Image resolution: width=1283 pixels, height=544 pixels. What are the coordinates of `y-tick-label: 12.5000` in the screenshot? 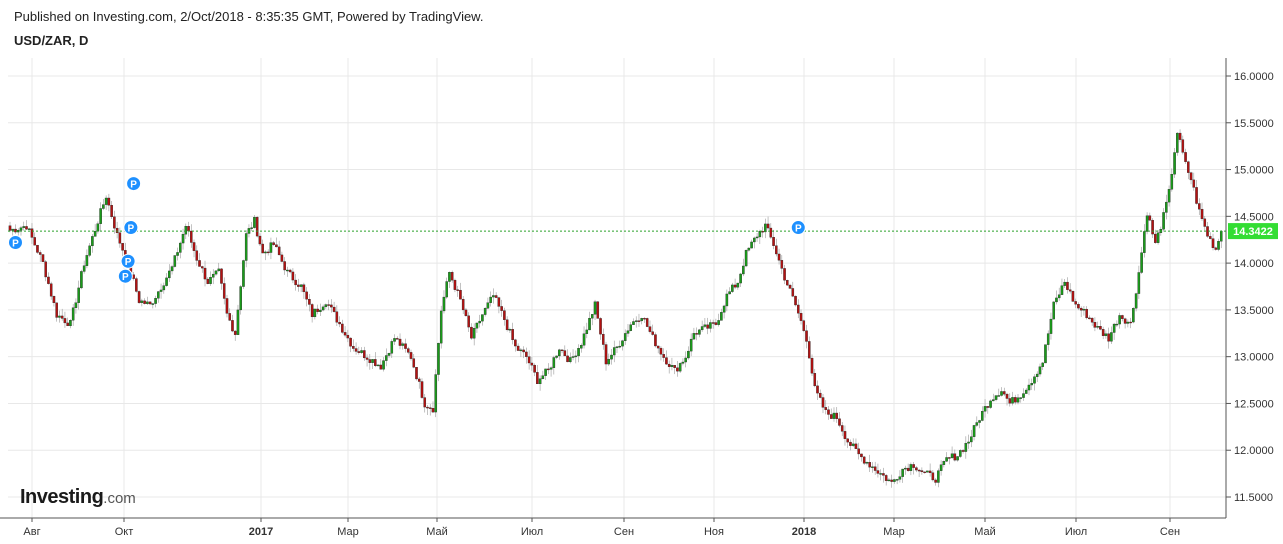 It's located at (1254, 404).